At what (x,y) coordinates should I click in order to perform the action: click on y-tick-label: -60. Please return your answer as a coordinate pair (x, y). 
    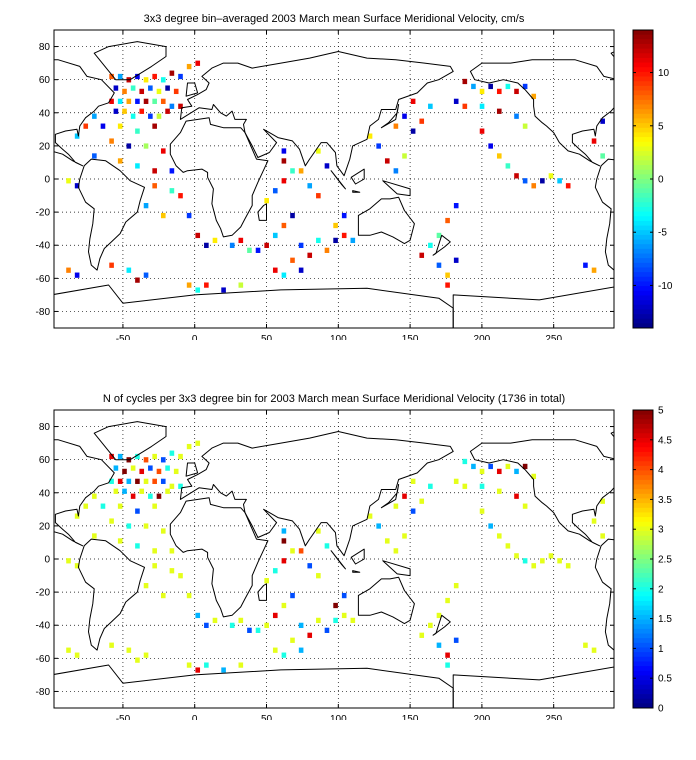
    Looking at the image, I should click on (43, 659).